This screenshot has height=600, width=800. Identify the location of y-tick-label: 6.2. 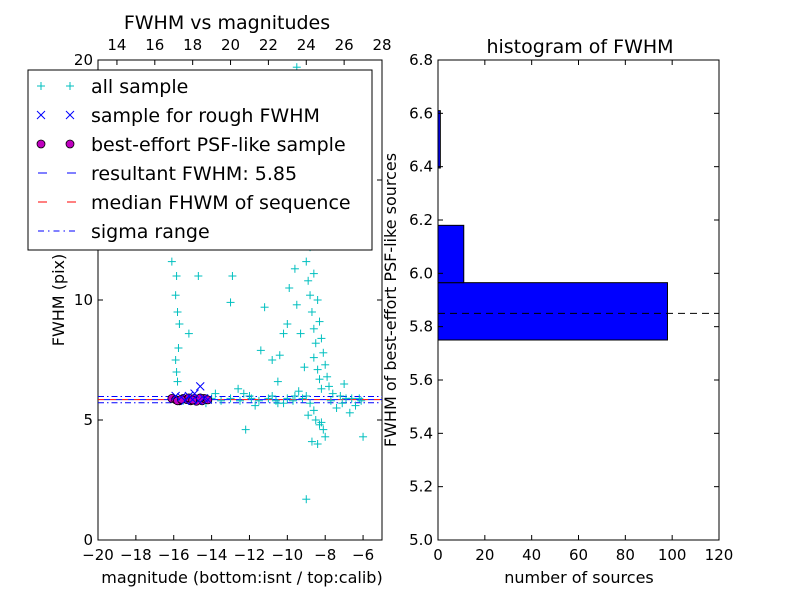
(421, 220).